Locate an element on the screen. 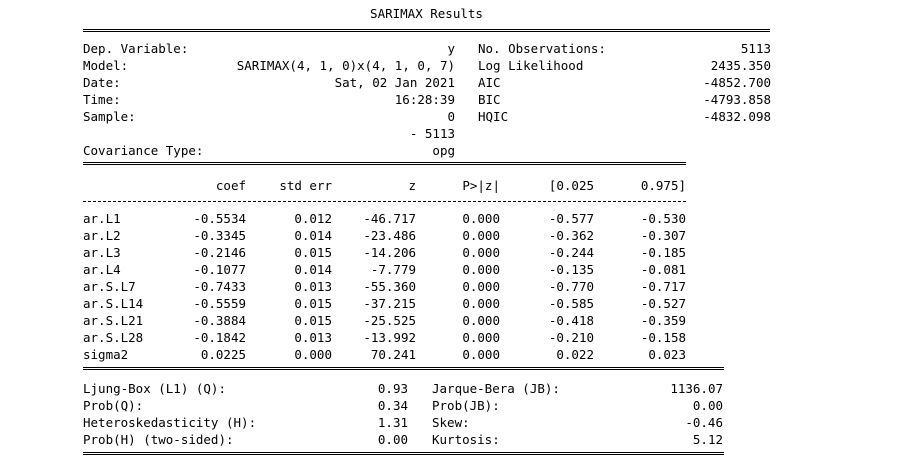 This screenshot has width=919, height=471. coef-row-name: ar.S.L21 is located at coordinates (113, 320).